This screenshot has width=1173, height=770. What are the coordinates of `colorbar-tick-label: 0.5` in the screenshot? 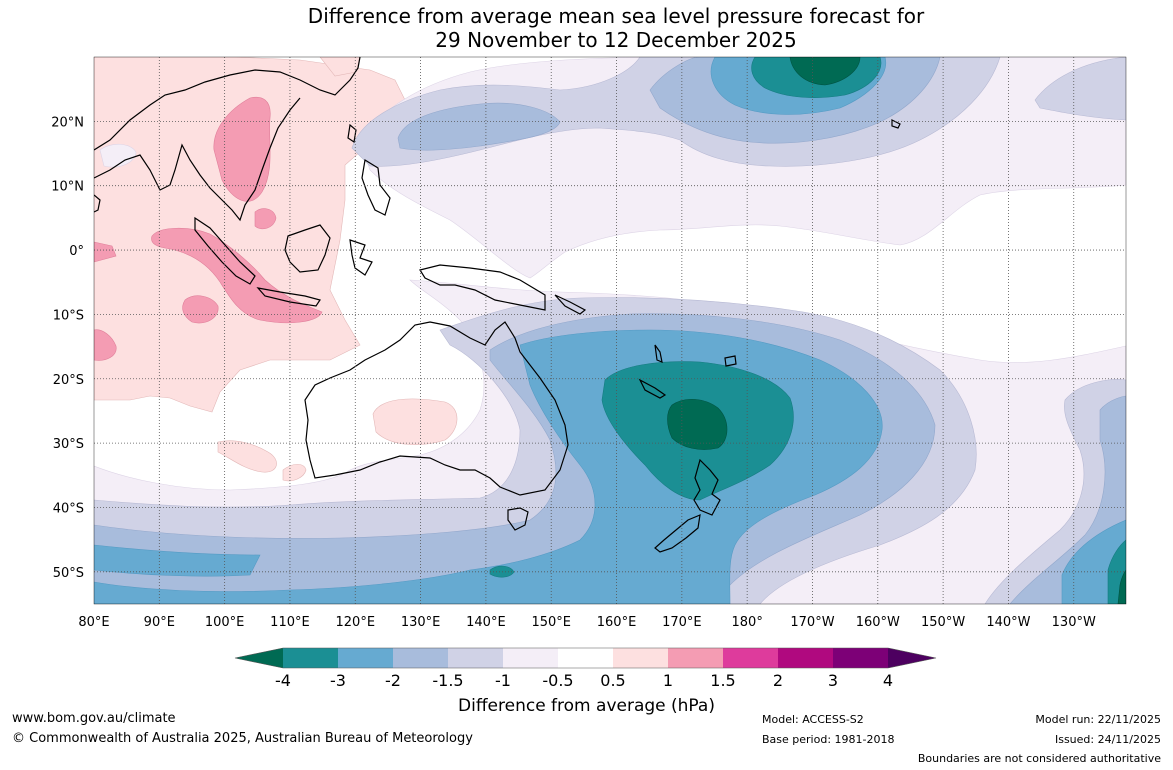 It's located at (612, 680).